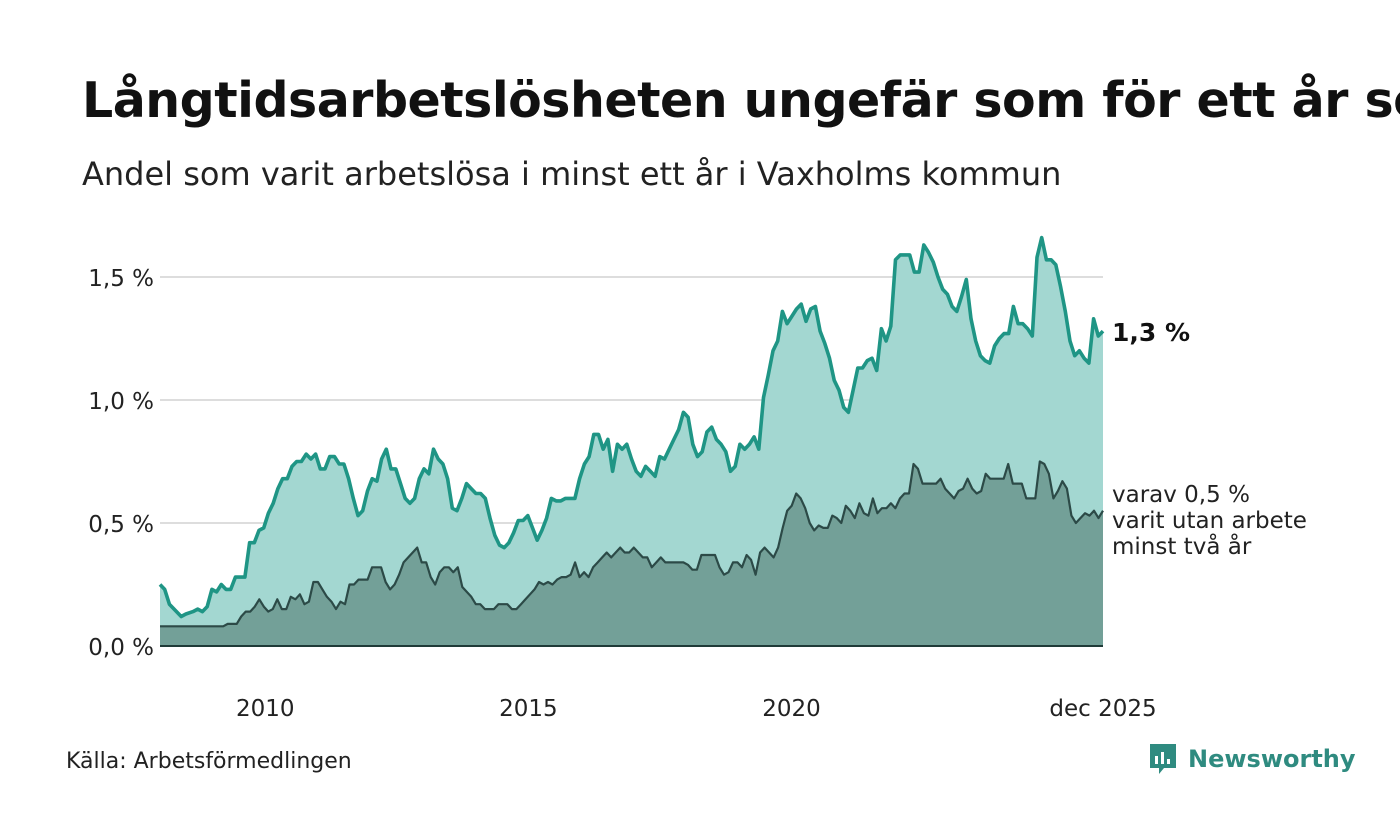 The image size is (1400, 840). I want to click on y-axis: 0,0 % 0,5 % 1,0 % 1,5 %, so click(121, 463).